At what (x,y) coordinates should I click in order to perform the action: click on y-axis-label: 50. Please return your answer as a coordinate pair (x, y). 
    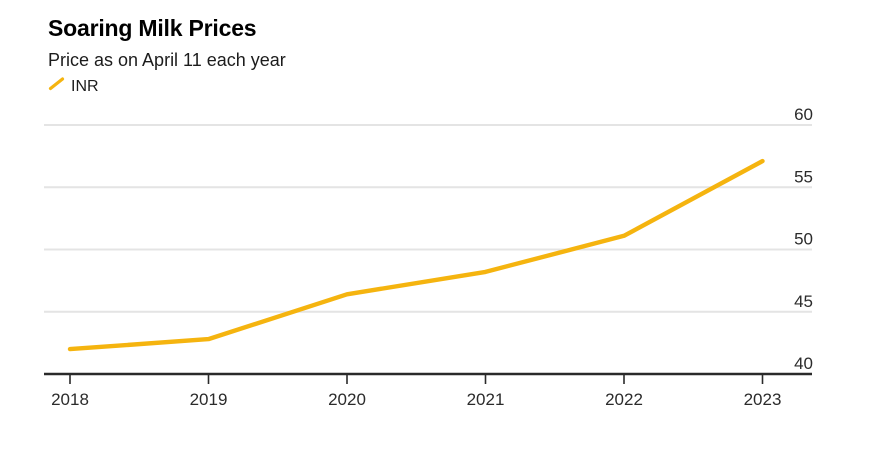
    Looking at the image, I should click on (803, 239).